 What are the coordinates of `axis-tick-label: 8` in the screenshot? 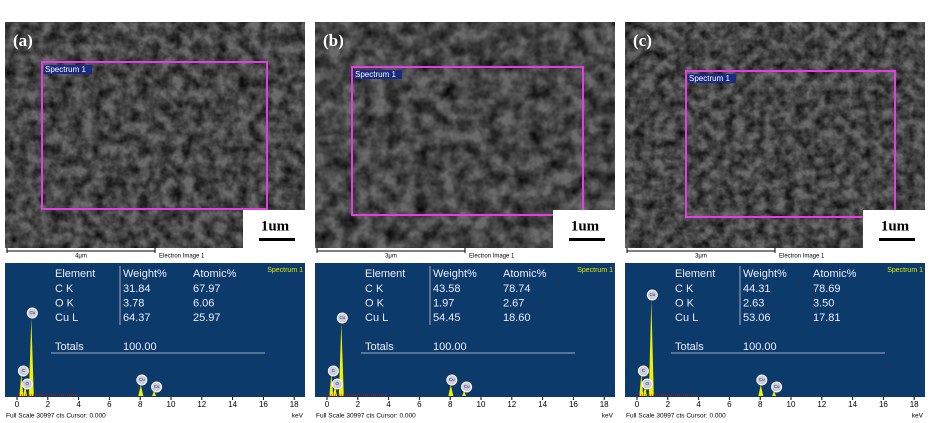 It's located at (760, 404).